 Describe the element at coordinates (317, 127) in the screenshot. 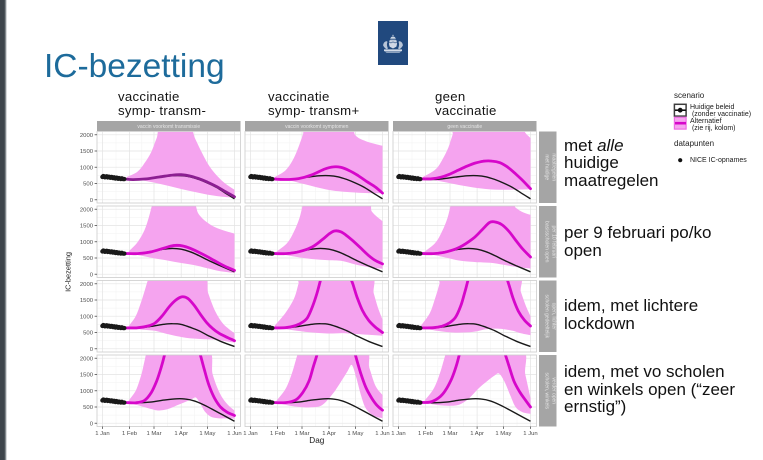

I see `svg-text: vaccin voorkomt symptomen` at that location.